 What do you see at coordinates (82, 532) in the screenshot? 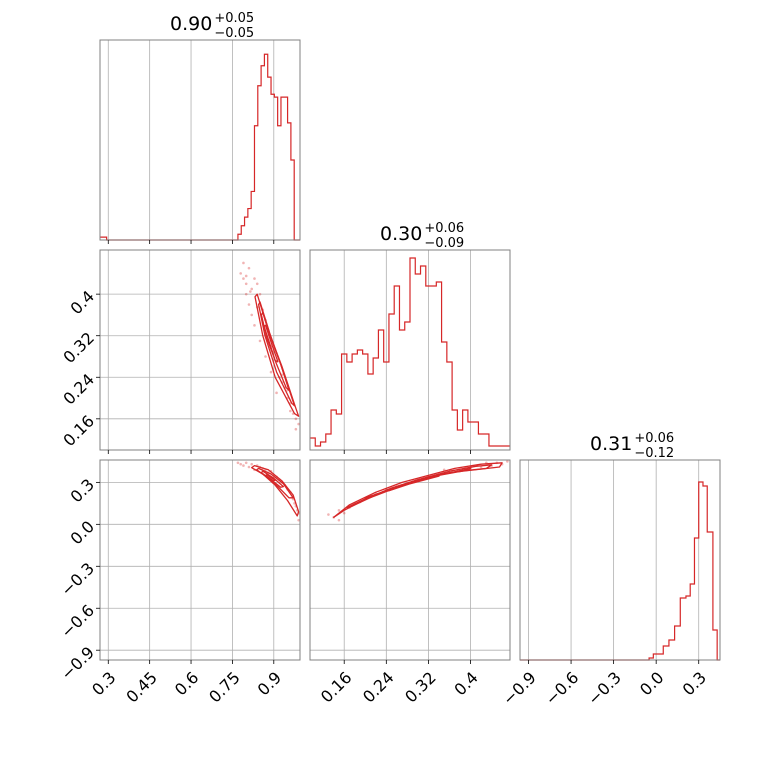
I see `y-tick-label: 0.0` at bounding box center [82, 532].